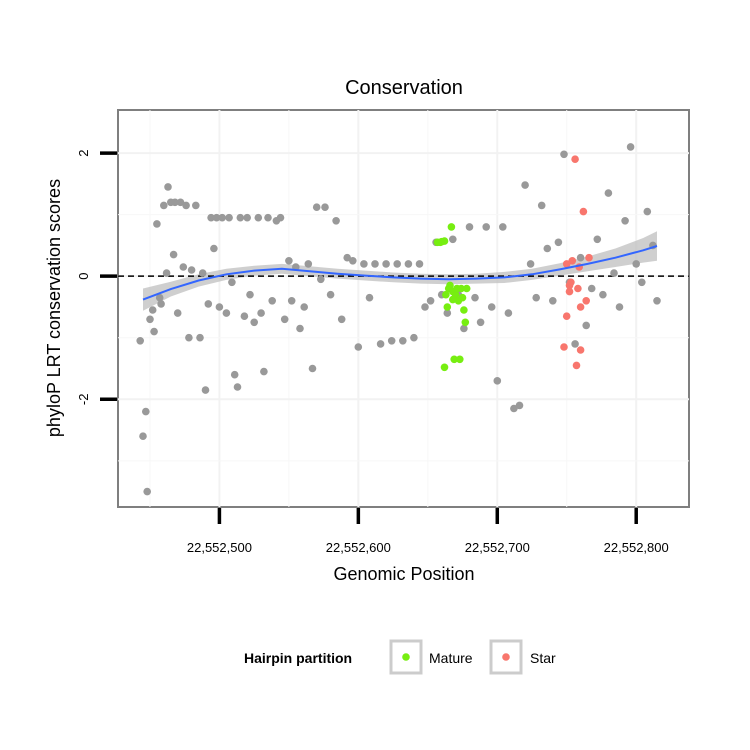 Image resolution: width=750 pixels, height=750 pixels. What do you see at coordinates (404, 88) in the screenshot?
I see `chart-title: Conservation` at bounding box center [404, 88].